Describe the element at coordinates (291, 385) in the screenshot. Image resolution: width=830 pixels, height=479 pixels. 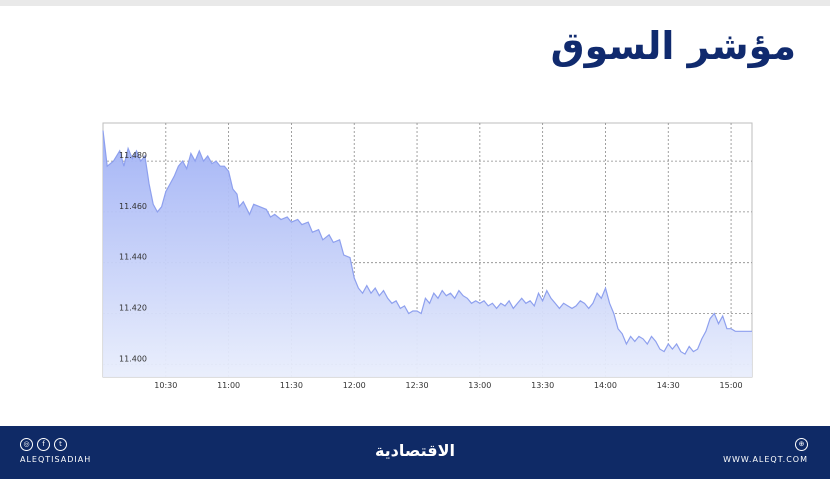
I see `x-tick-label: 11:30` at that location.